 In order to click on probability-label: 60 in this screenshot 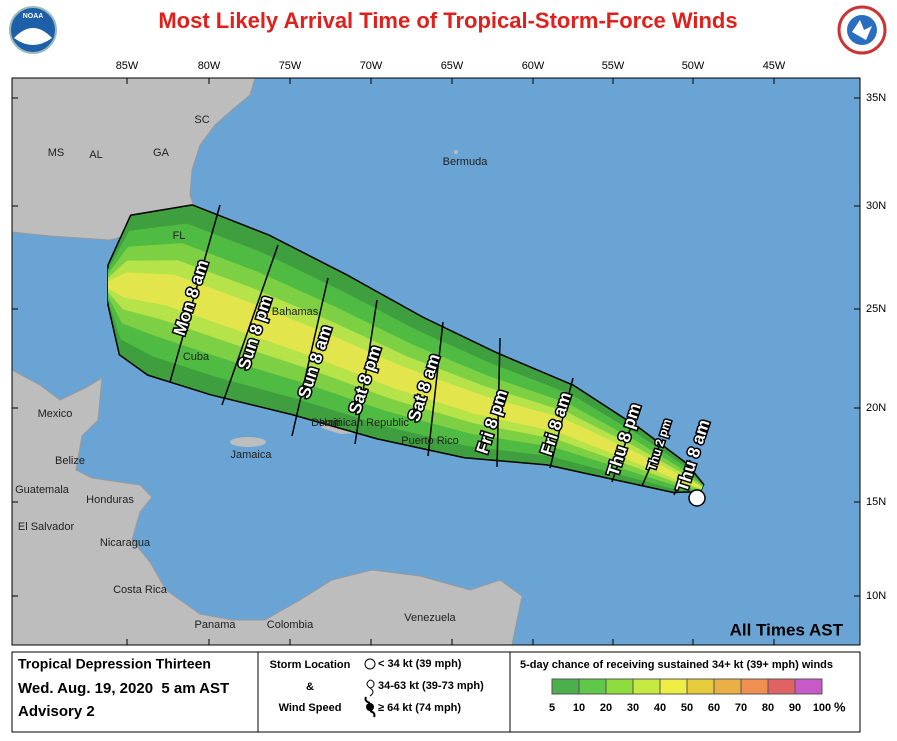, I will do `click(714, 708)`.